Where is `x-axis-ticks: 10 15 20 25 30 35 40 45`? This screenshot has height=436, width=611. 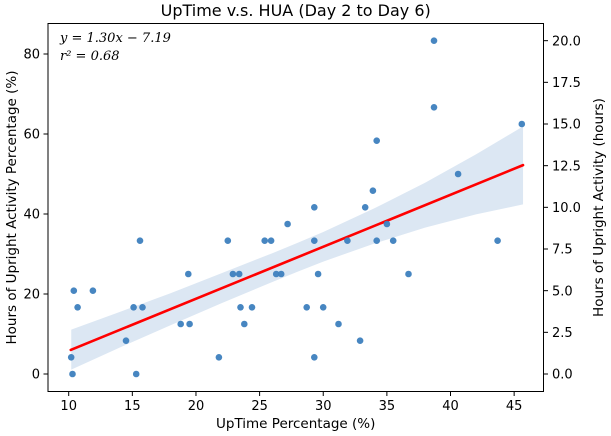 x-axis-ticks: 10 15 20 25 30 35 40 45 is located at coordinates (291, 402).